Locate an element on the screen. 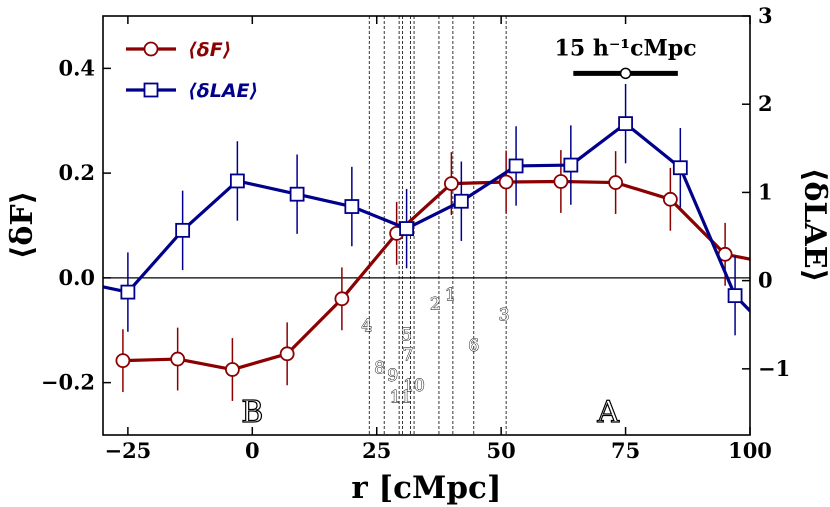 This screenshot has height=507, width=830. y-tick-label-left: 0.2 is located at coordinates (76, 172).